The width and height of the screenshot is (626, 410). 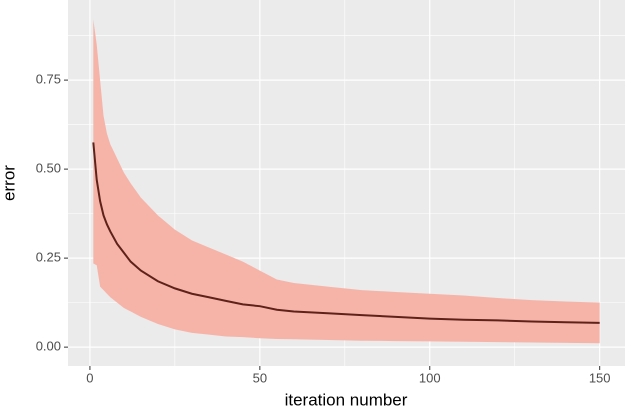 I want to click on x-tick-label: 150, so click(x=600, y=377).